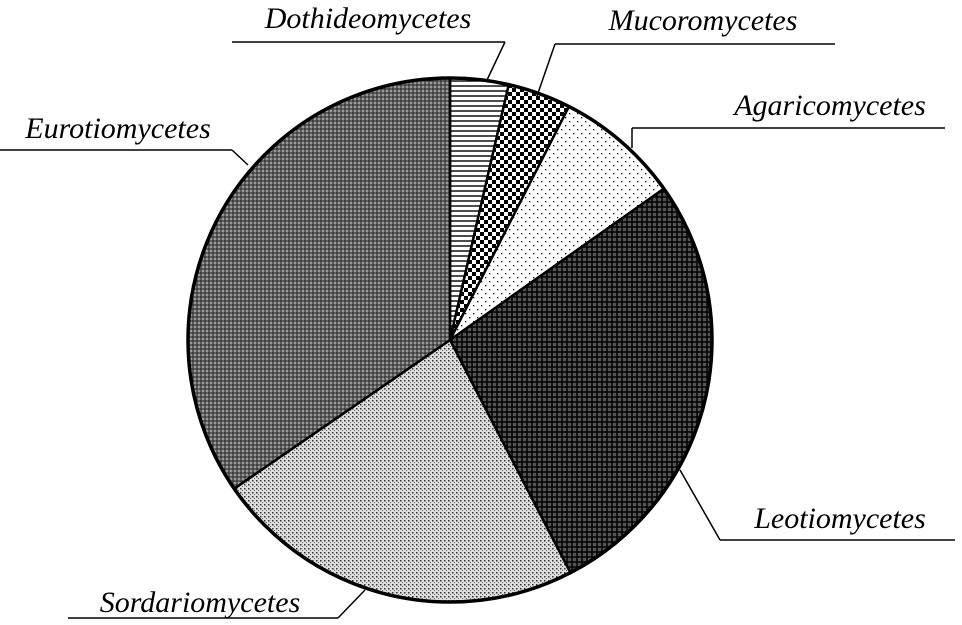  What do you see at coordinates (200, 602) in the screenshot?
I see `slice-label: Sordariomycetes` at bounding box center [200, 602].